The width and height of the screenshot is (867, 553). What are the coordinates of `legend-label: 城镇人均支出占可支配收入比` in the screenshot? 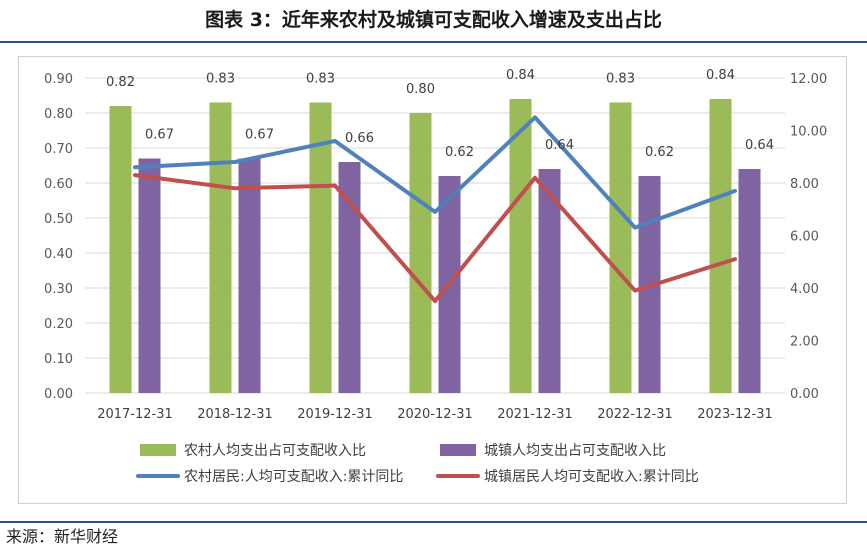 It's located at (575, 451).